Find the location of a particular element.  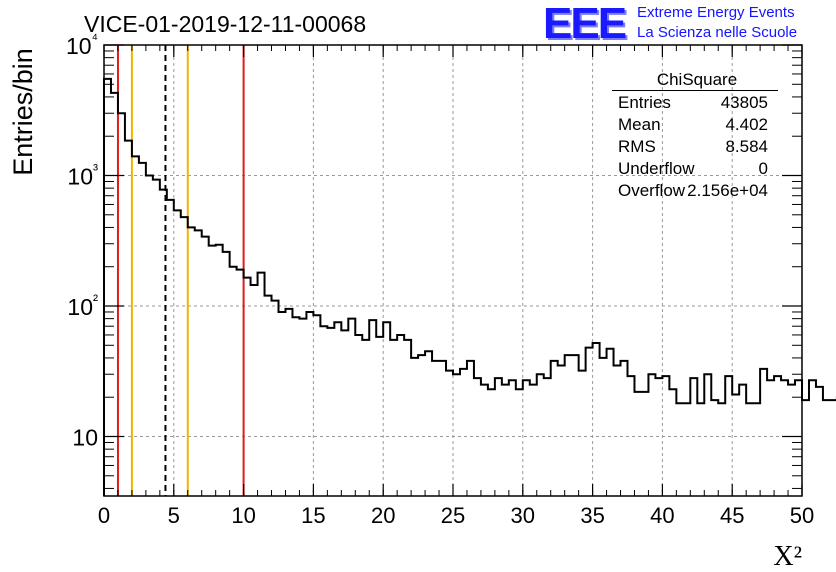

x-tick-label: 0 is located at coordinates (104, 515).